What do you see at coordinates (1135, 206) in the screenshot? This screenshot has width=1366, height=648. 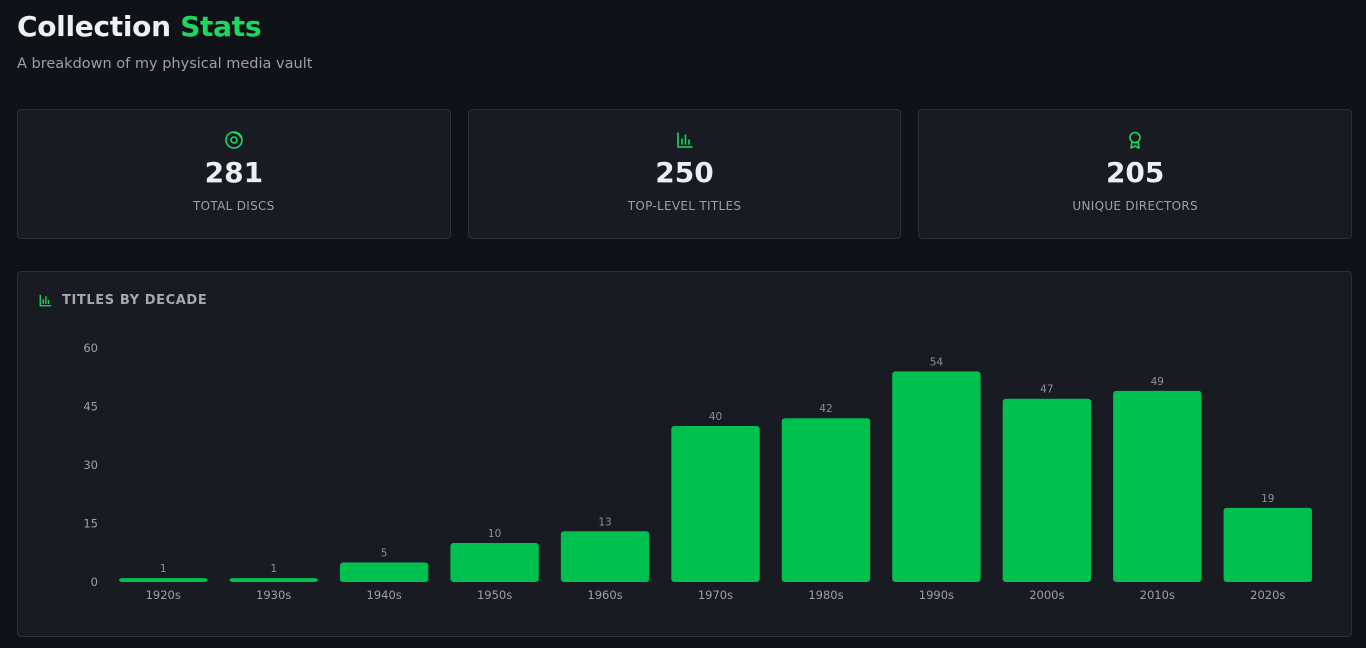 I see `stat-label: UNIQUE DIRECTORS` at bounding box center [1135, 206].